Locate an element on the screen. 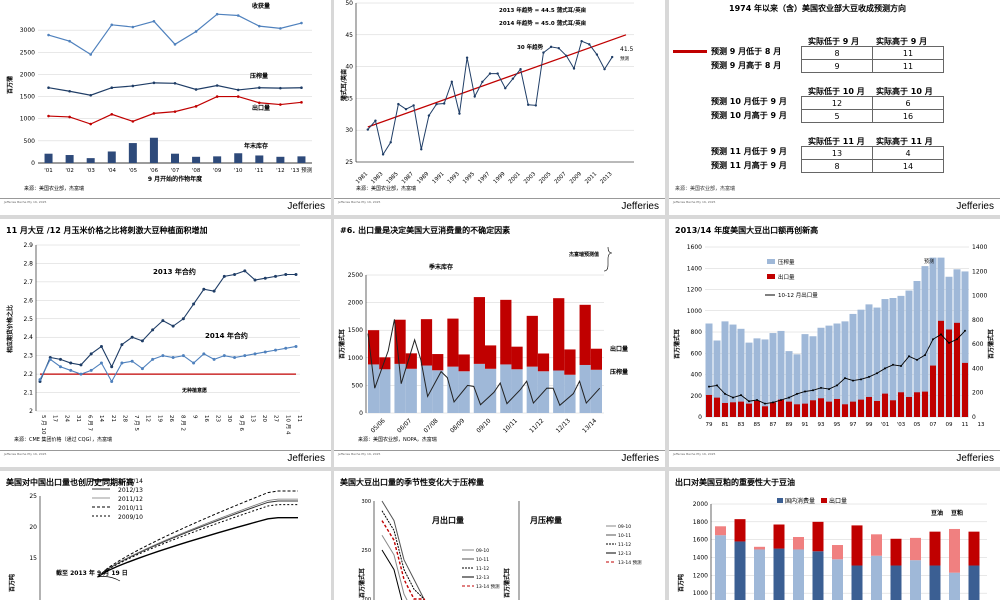 Image resolution: width=1000 pixels, height=600 pixels. legend-label-crush: 压榨量 is located at coordinates (786, 262).